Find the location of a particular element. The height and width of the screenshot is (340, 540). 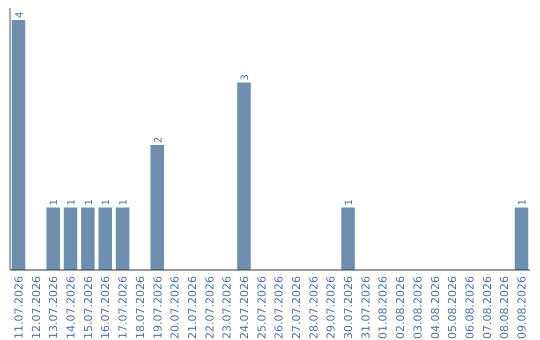

x-tick-label: 17.07.2026 is located at coordinates (123, 307).